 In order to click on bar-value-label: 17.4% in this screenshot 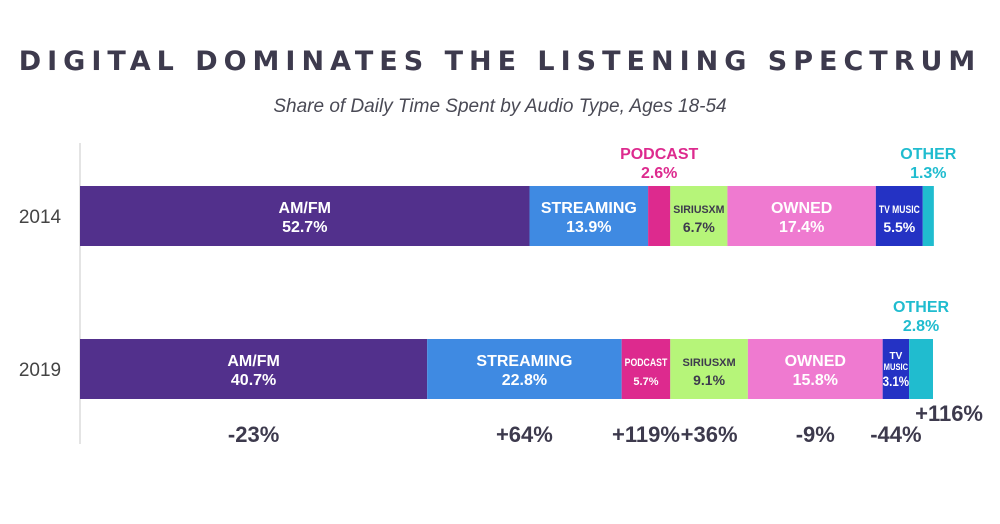, I will do `click(801, 227)`.